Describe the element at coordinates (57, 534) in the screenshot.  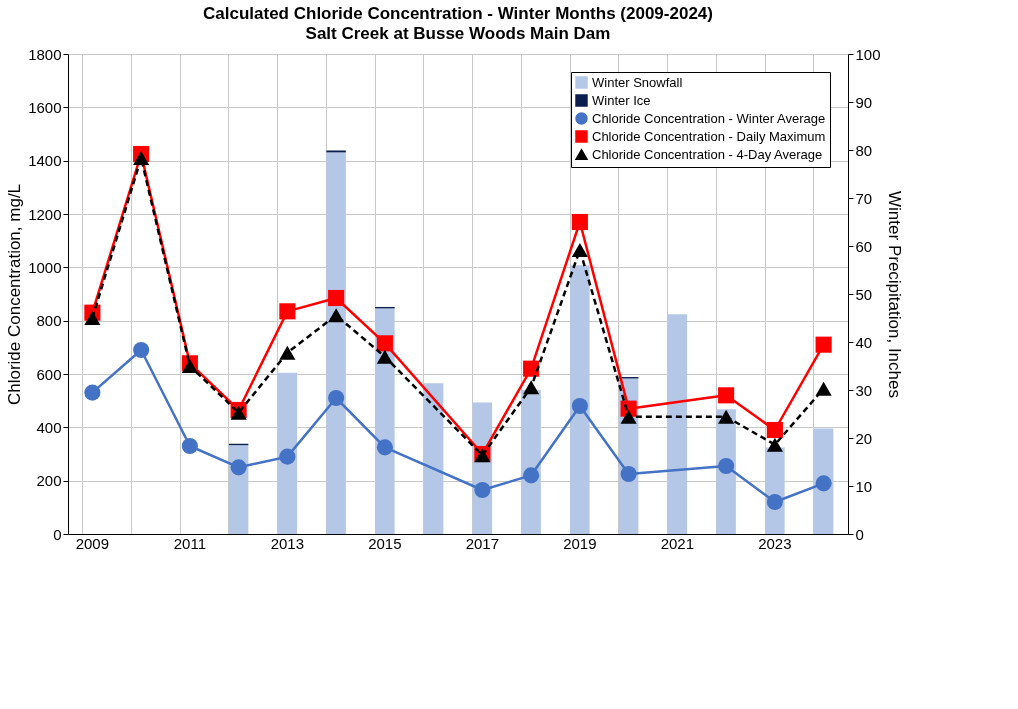
I see `y-tick-label: 0` at that location.